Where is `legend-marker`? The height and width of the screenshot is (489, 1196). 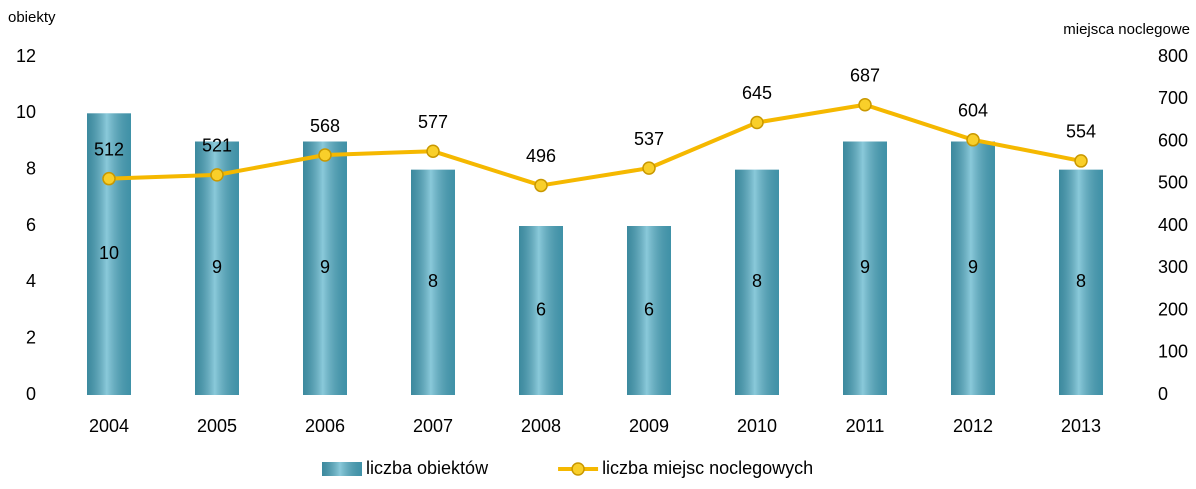 legend-marker is located at coordinates (578, 469).